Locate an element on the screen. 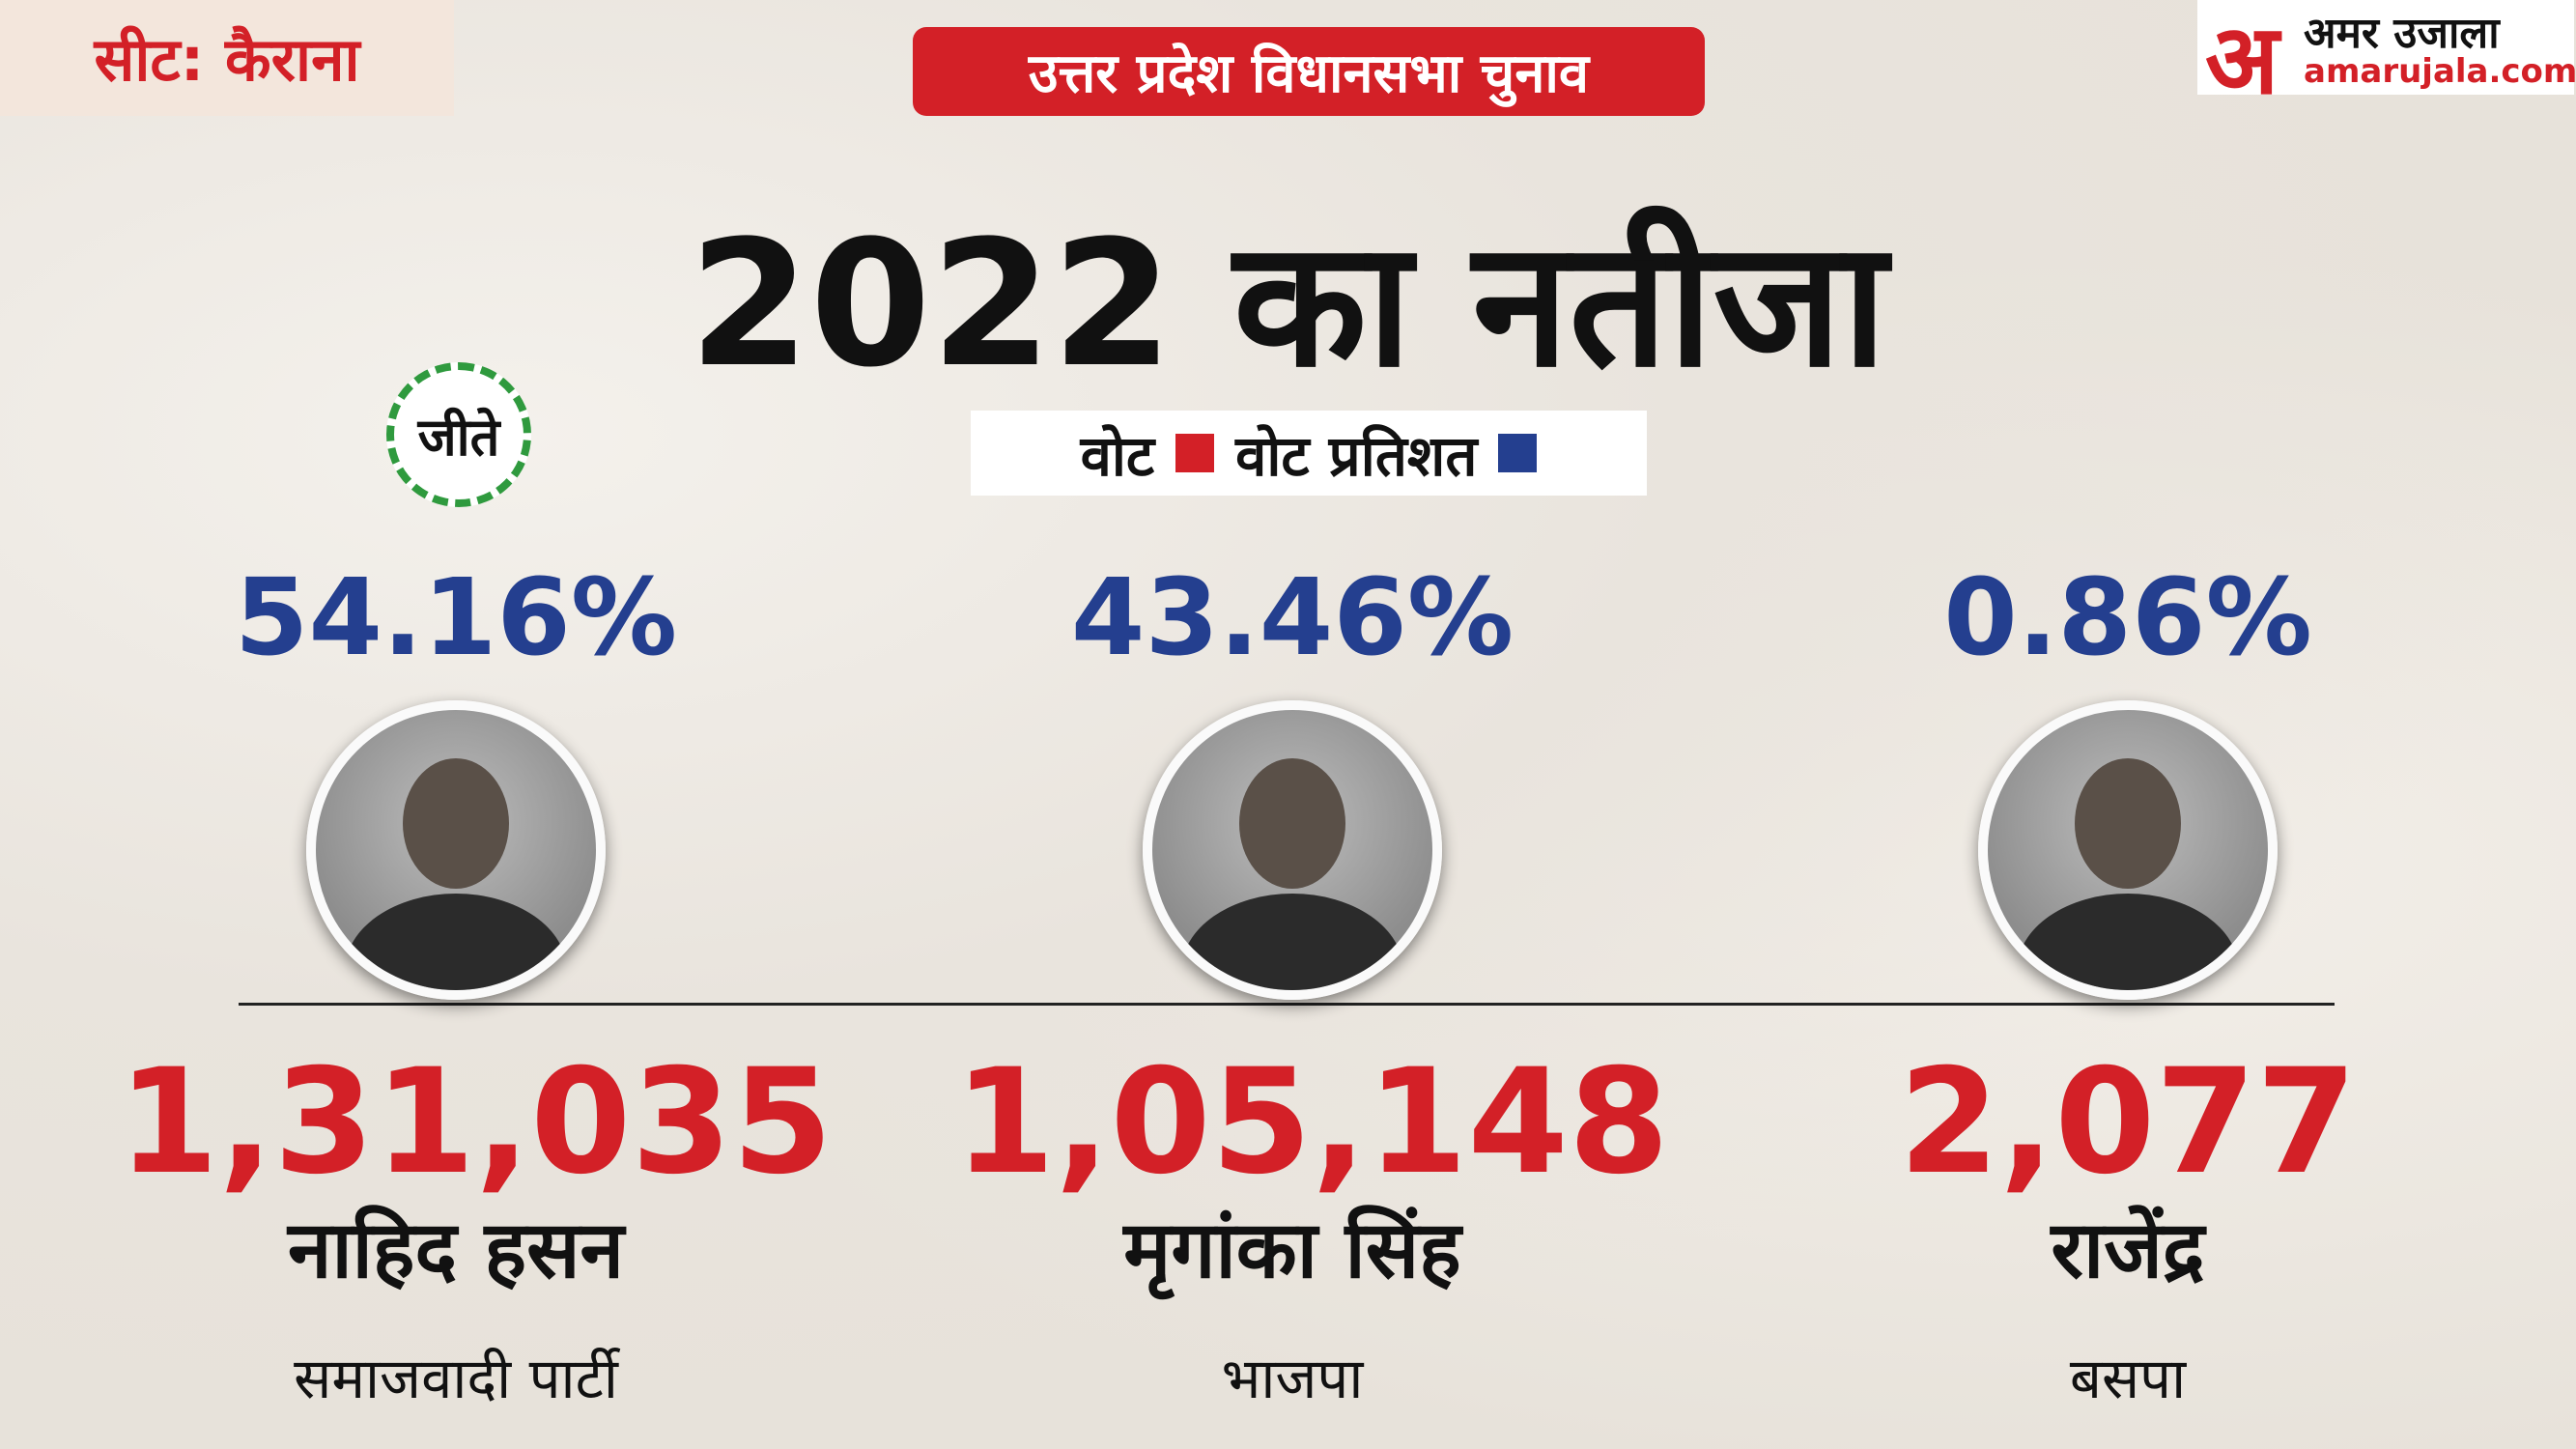 The height and width of the screenshot is (1449, 2576). legend-percent: वोट प्रतिशत is located at coordinates (1356, 455).